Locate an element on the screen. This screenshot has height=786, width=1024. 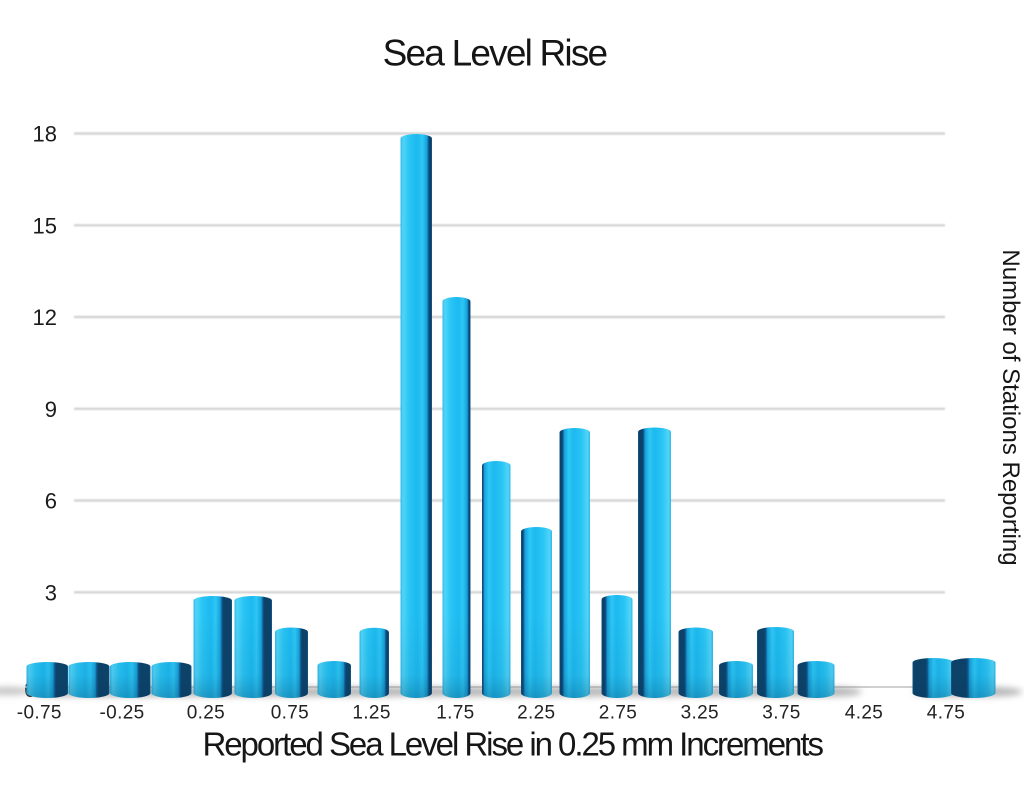
svg-text: 4.25 is located at coordinates (864, 713).